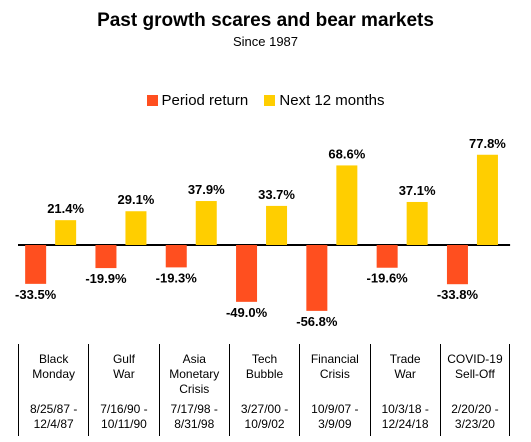 The width and height of the screenshot is (531, 442). Describe the element at coordinates (264, 416) in the screenshot. I see `category-dates-3: 3/27/00 - 10/9/02` at that location.